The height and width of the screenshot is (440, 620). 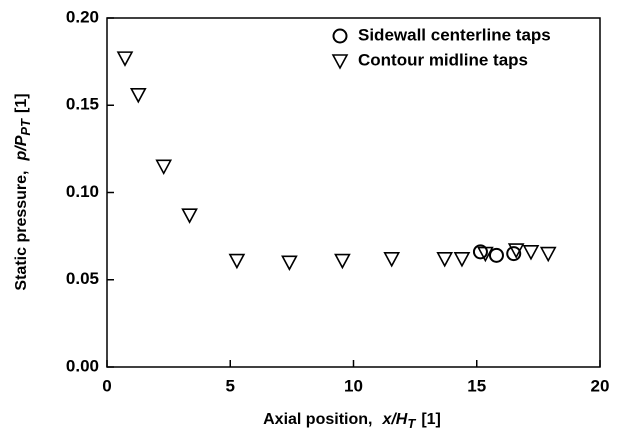 What do you see at coordinates (476, 385) in the screenshot?
I see `x-tick-label: 15` at bounding box center [476, 385].